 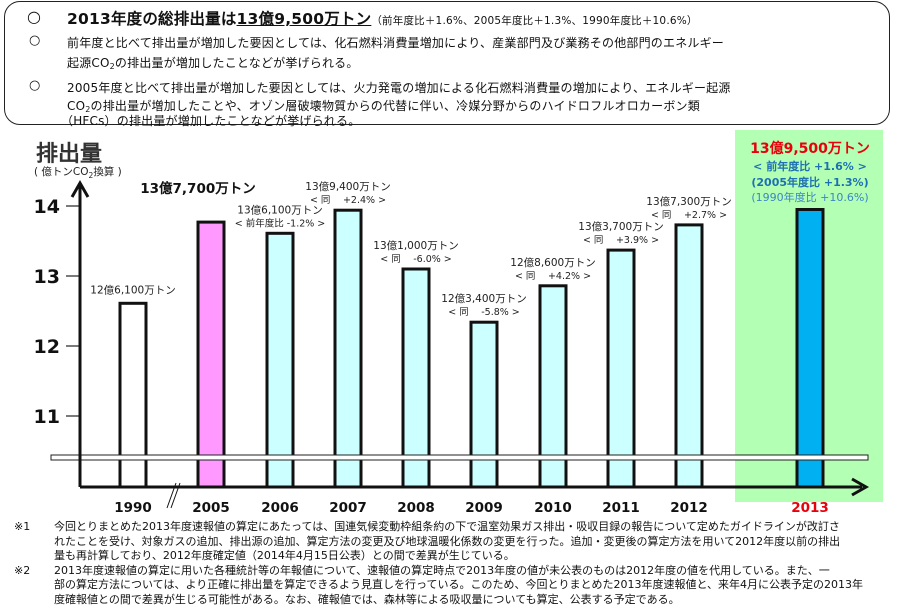 What do you see at coordinates (279, 209) in the screenshot?
I see `bar-value-label: 13億6,100万トン` at bounding box center [279, 209].